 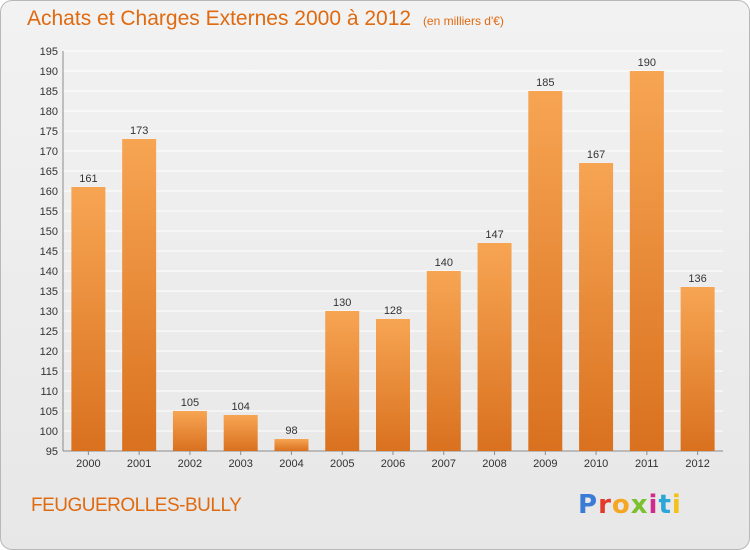 What do you see at coordinates (49, 52) in the screenshot?
I see `y-tick-label: 195` at bounding box center [49, 52].